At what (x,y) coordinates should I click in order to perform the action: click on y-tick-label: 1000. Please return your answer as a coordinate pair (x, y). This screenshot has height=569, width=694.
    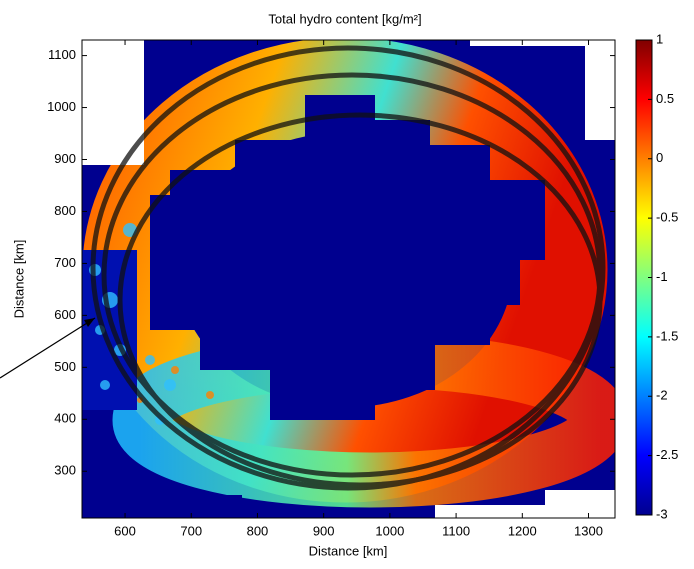
    Looking at the image, I should click on (61, 106).